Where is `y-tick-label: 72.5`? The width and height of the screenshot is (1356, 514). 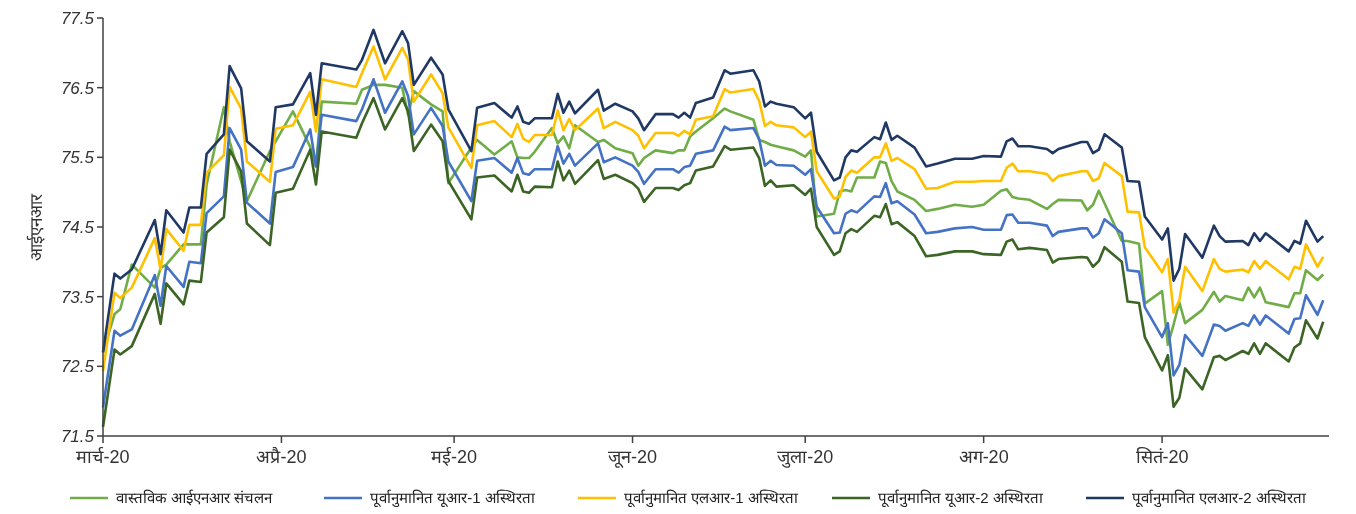 y-tick-label: 72.5 is located at coordinates (77, 367).